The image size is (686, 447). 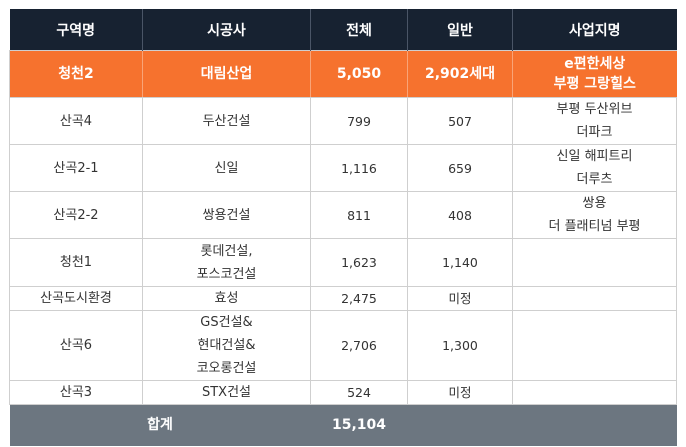 I want to click on table-header: 구역명 시공사 전체 일반 사업지명, so click(x=343, y=30).